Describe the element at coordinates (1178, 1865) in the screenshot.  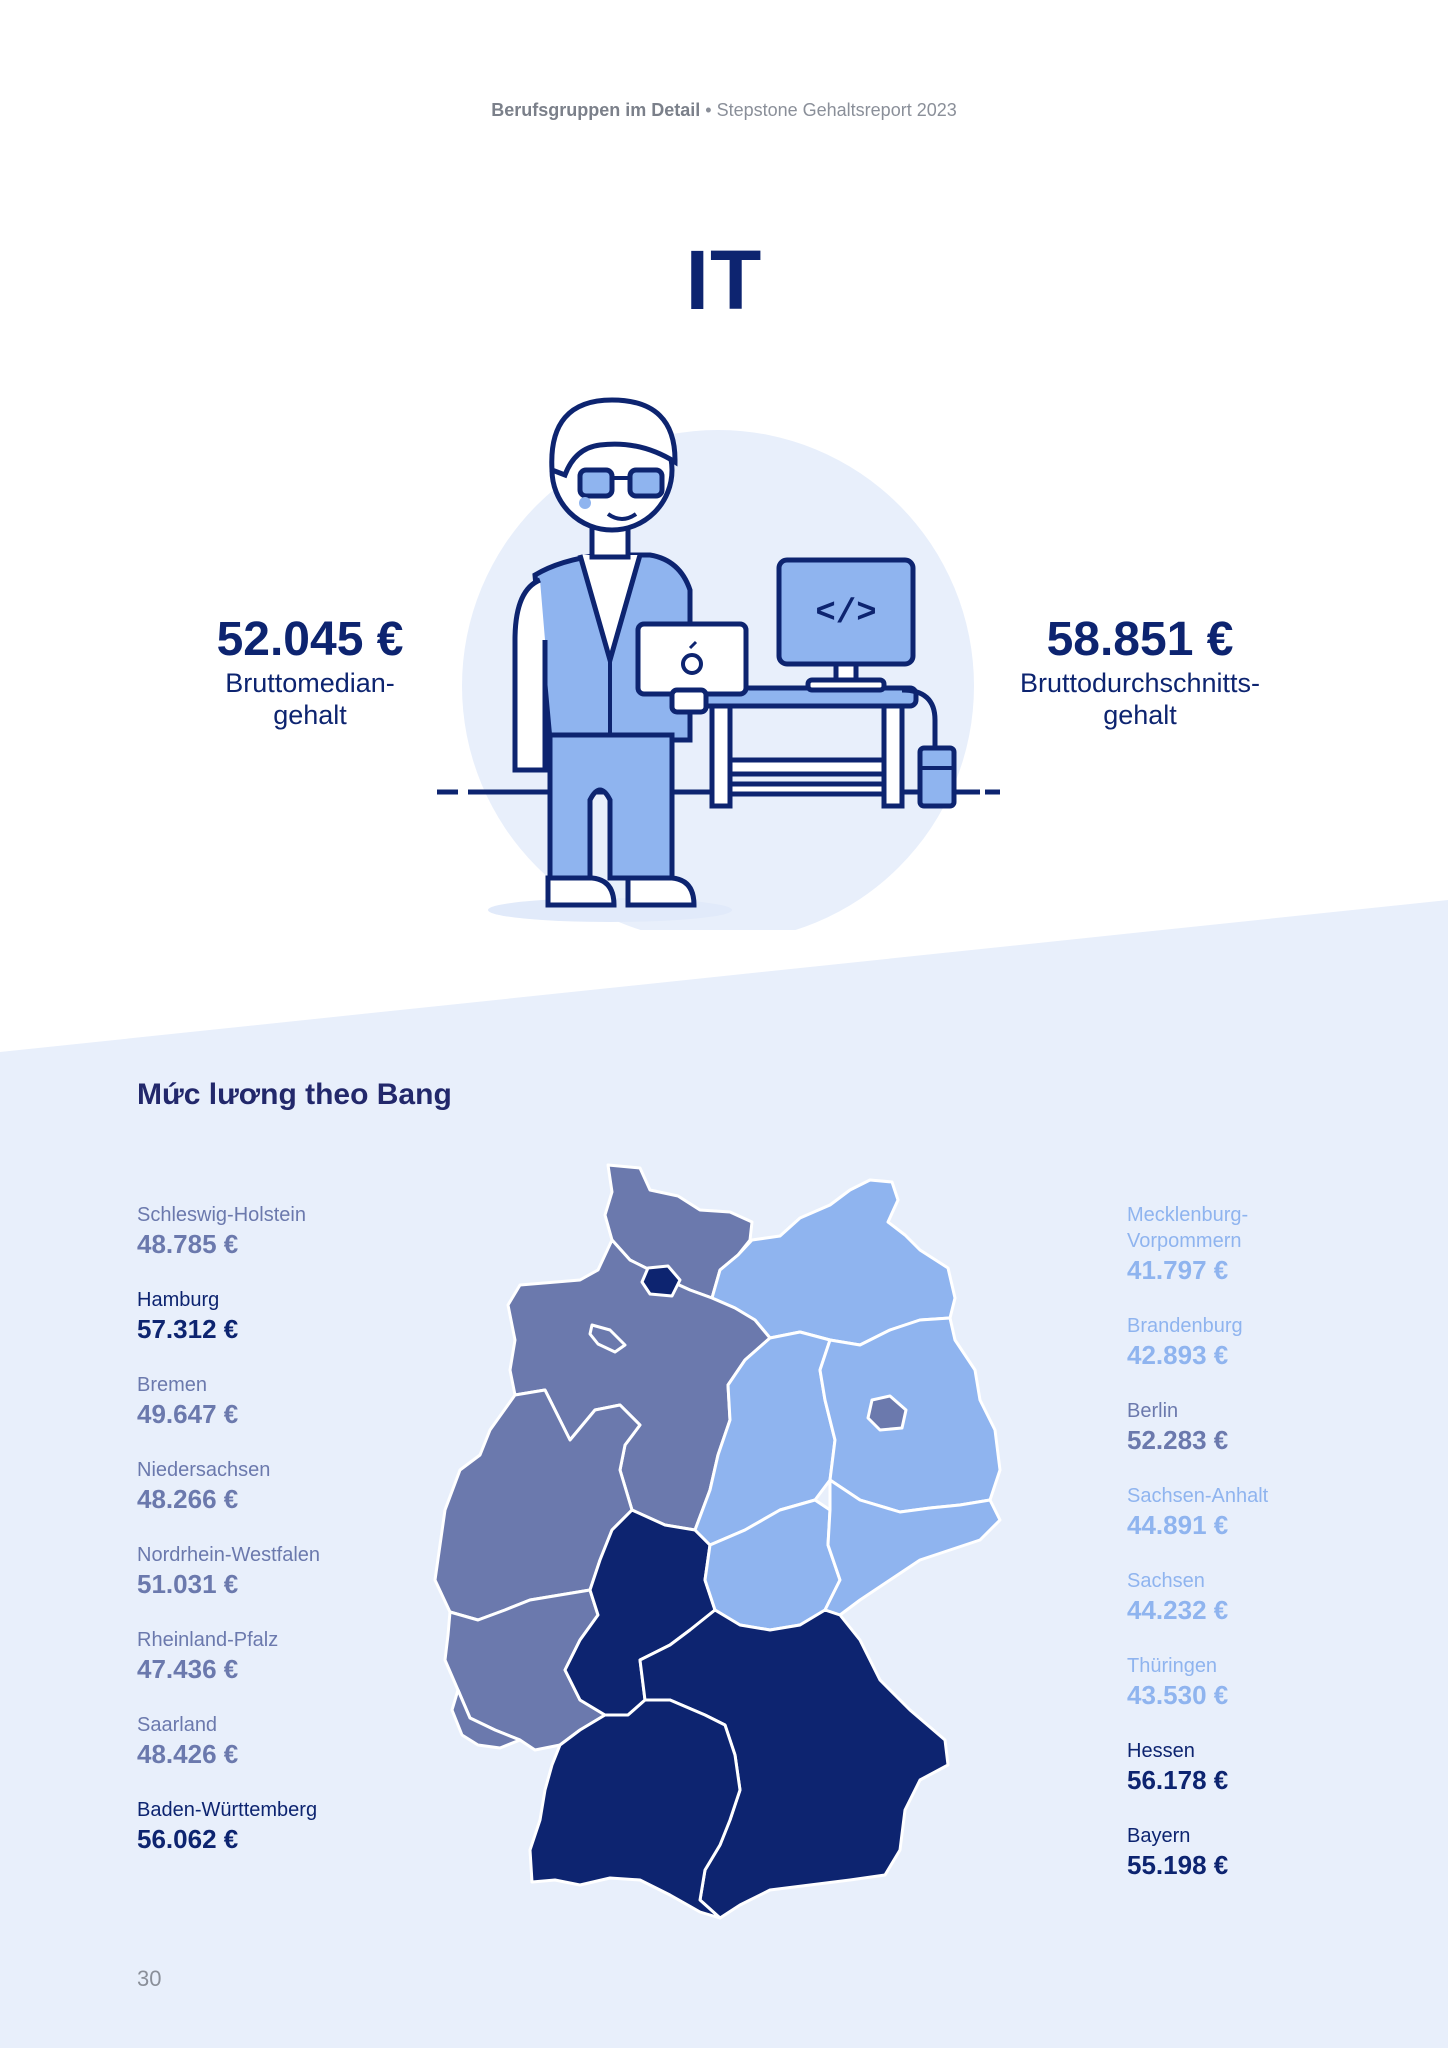
I see `region-salary: 55.198 €` at that location.